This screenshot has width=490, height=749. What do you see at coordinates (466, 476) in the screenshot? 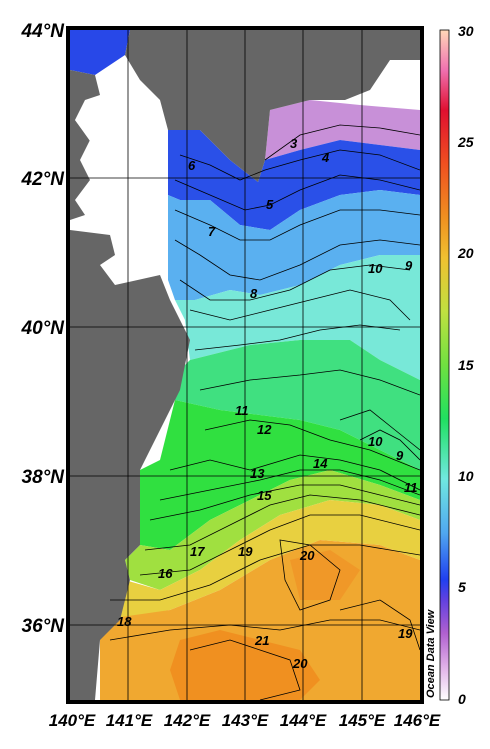
I see `colorbar-tick-10: 10` at bounding box center [466, 476].